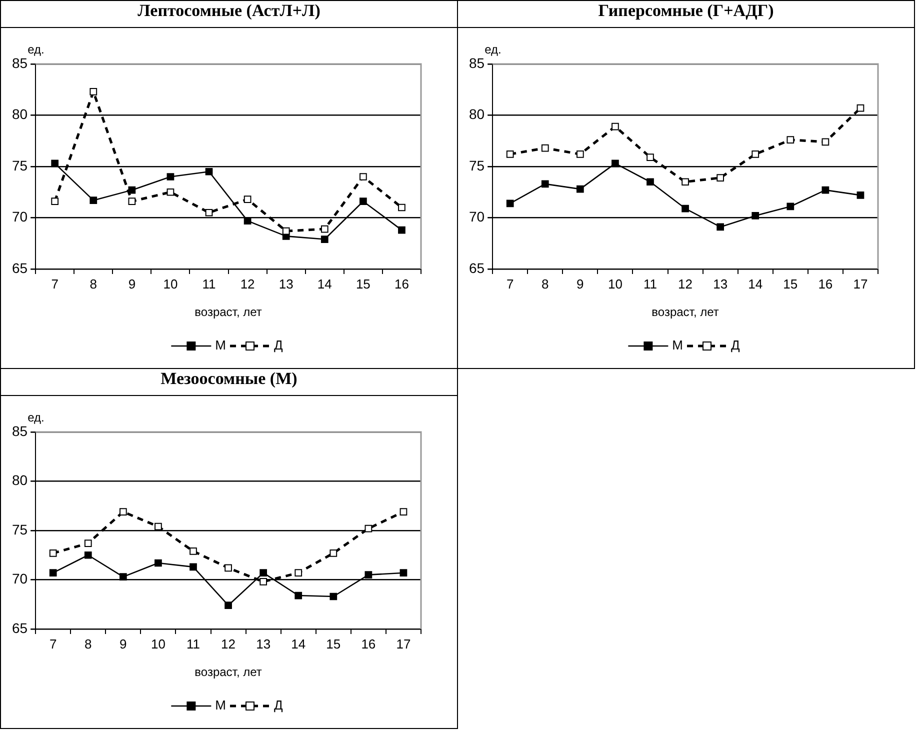 The width and height of the screenshot is (917, 735). I want to click on x-tick-label: 17, so click(403, 644).